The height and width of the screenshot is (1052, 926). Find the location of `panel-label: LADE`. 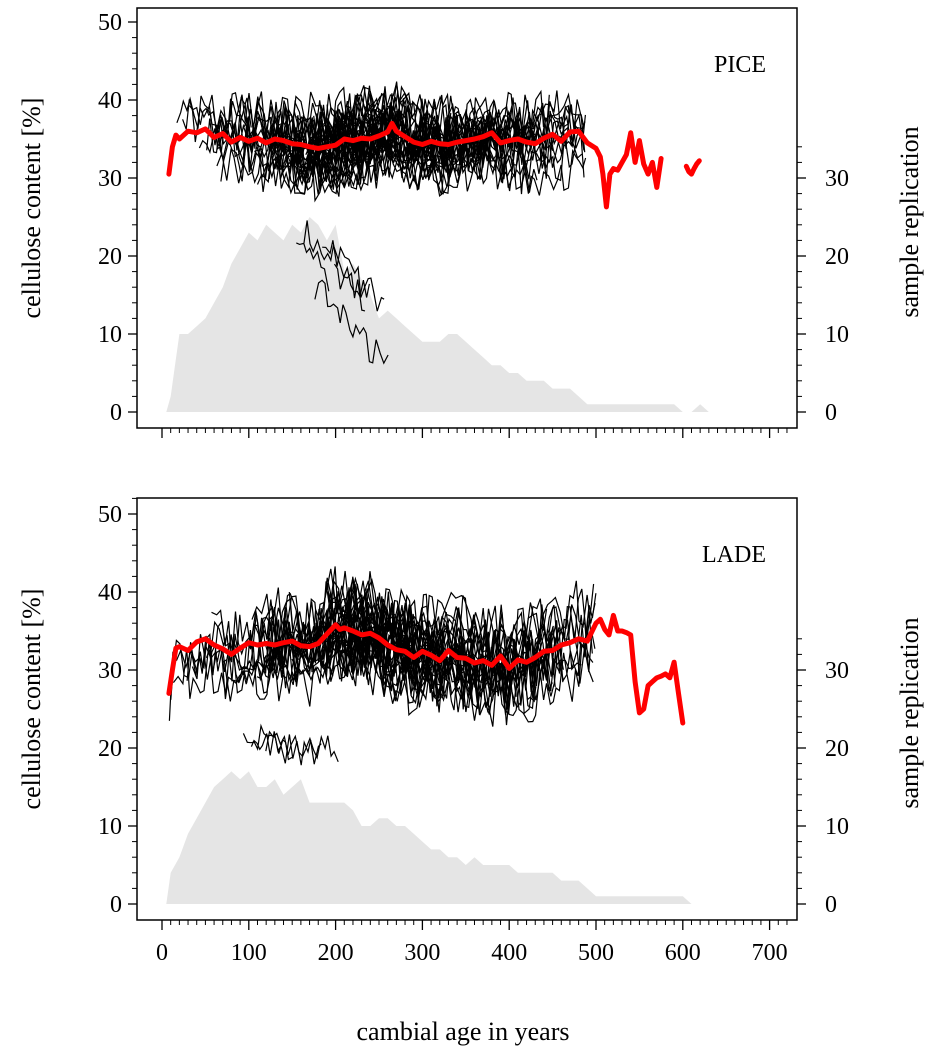

panel-label: LADE is located at coordinates (734, 555).